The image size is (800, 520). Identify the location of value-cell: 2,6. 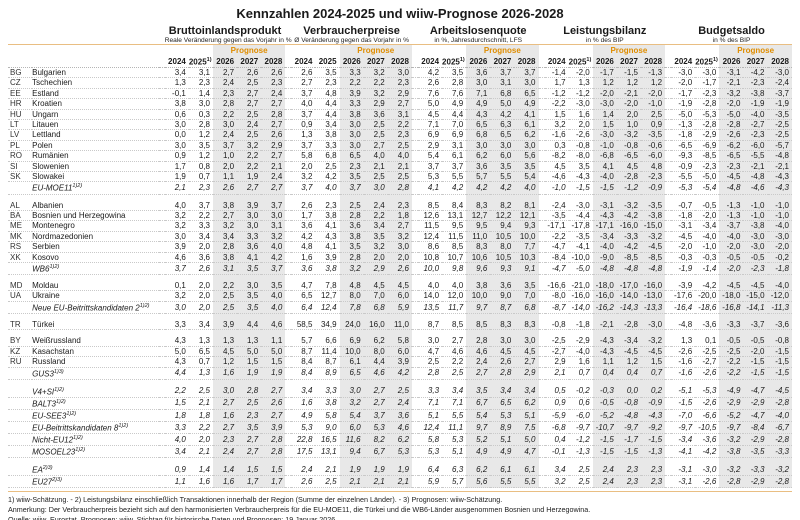
(303, 205).